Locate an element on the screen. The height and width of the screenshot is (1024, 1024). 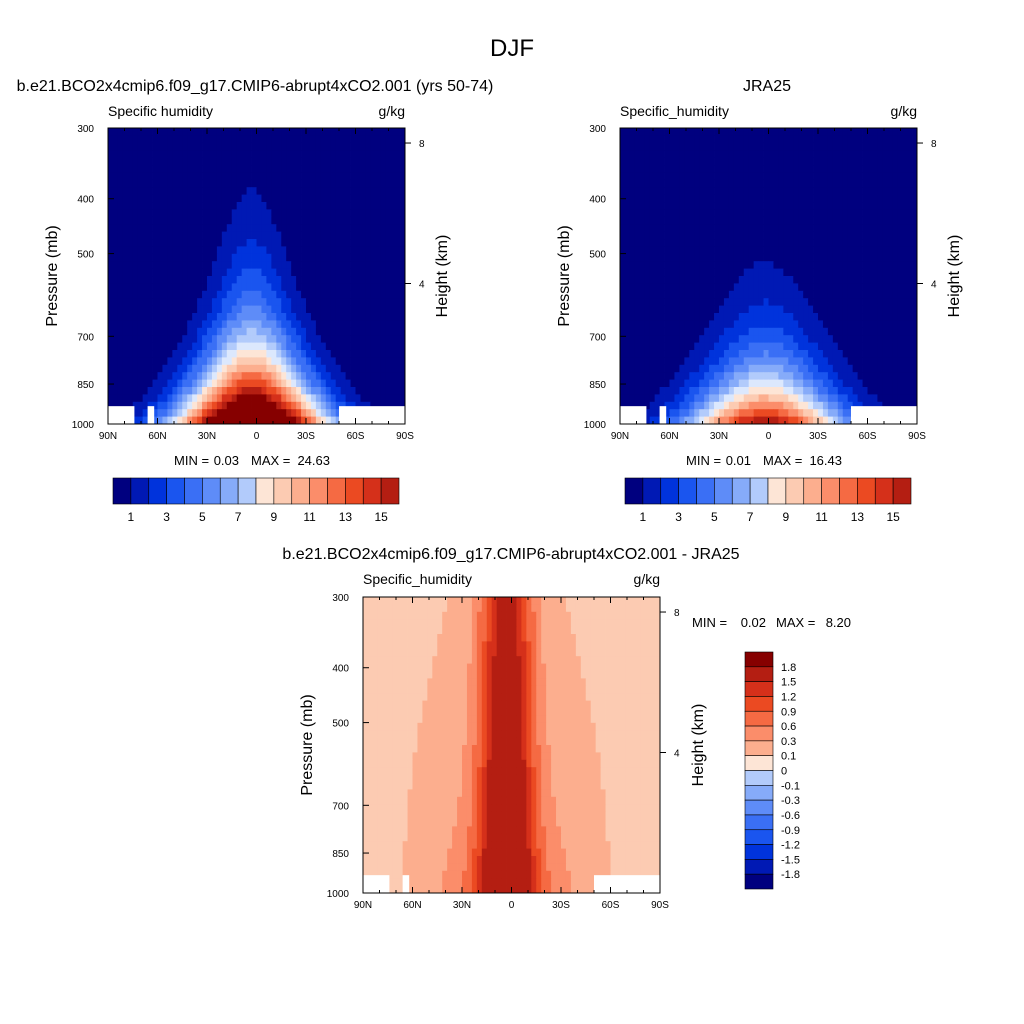
x-tick-label: 90N is located at coordinates (620, 436).